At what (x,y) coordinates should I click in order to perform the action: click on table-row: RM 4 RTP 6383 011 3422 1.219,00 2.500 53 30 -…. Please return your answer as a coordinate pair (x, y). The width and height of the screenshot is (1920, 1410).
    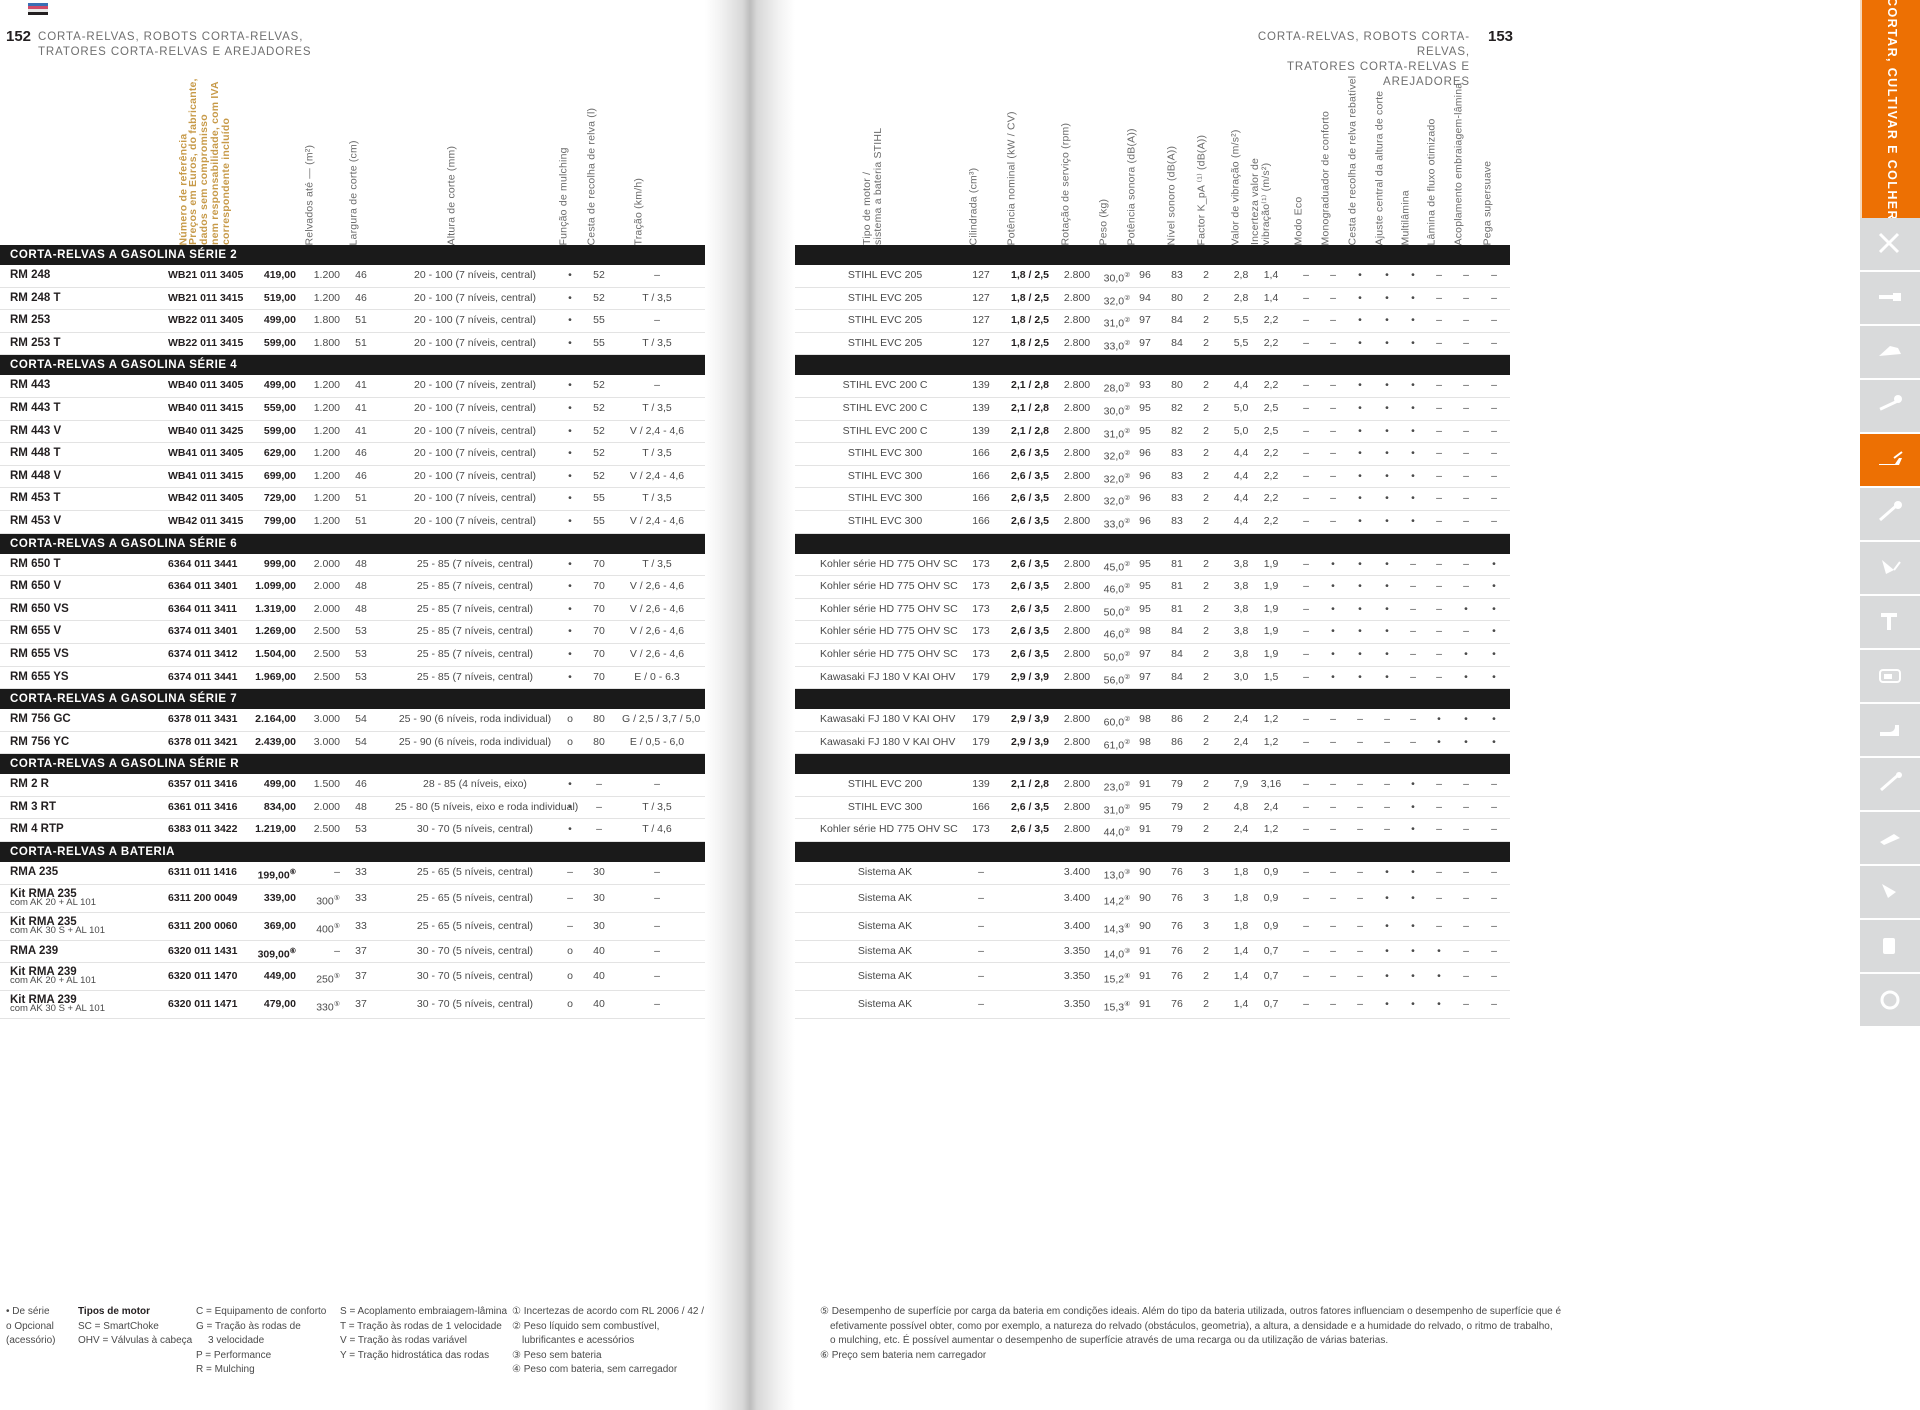
    Looking at the image, I should click on (755, 831).